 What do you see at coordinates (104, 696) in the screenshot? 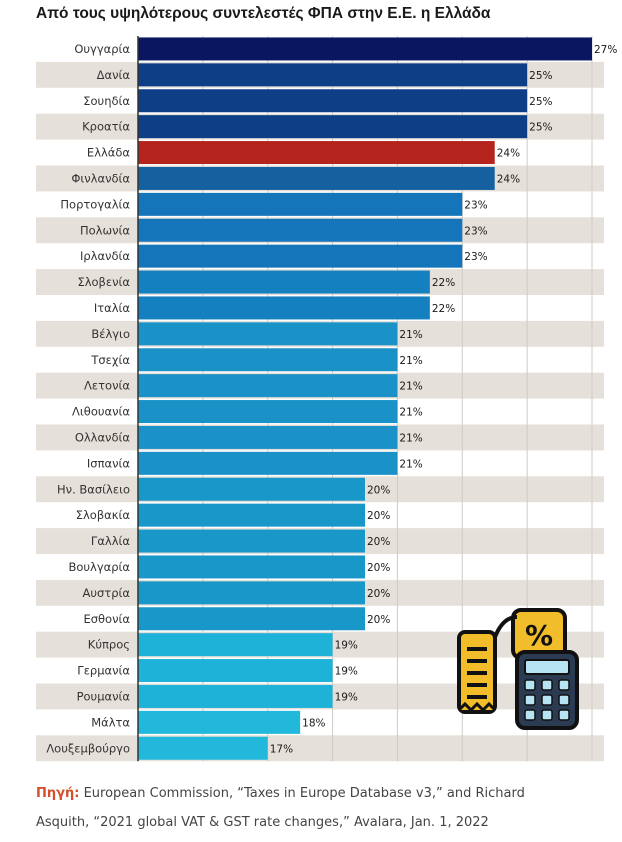
I see `category-label: Ρουμανία` at bounding box center [104, 696].